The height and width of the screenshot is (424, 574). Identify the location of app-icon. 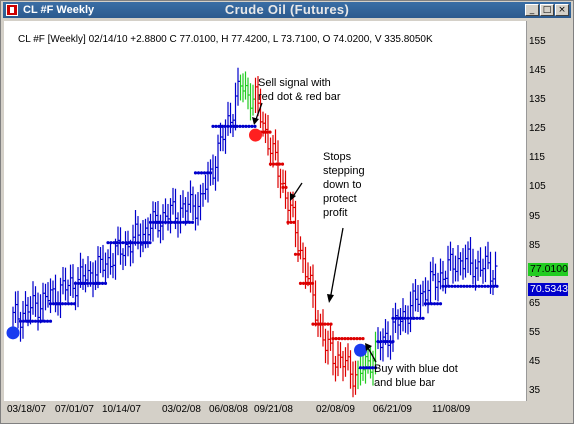
(12, 10).